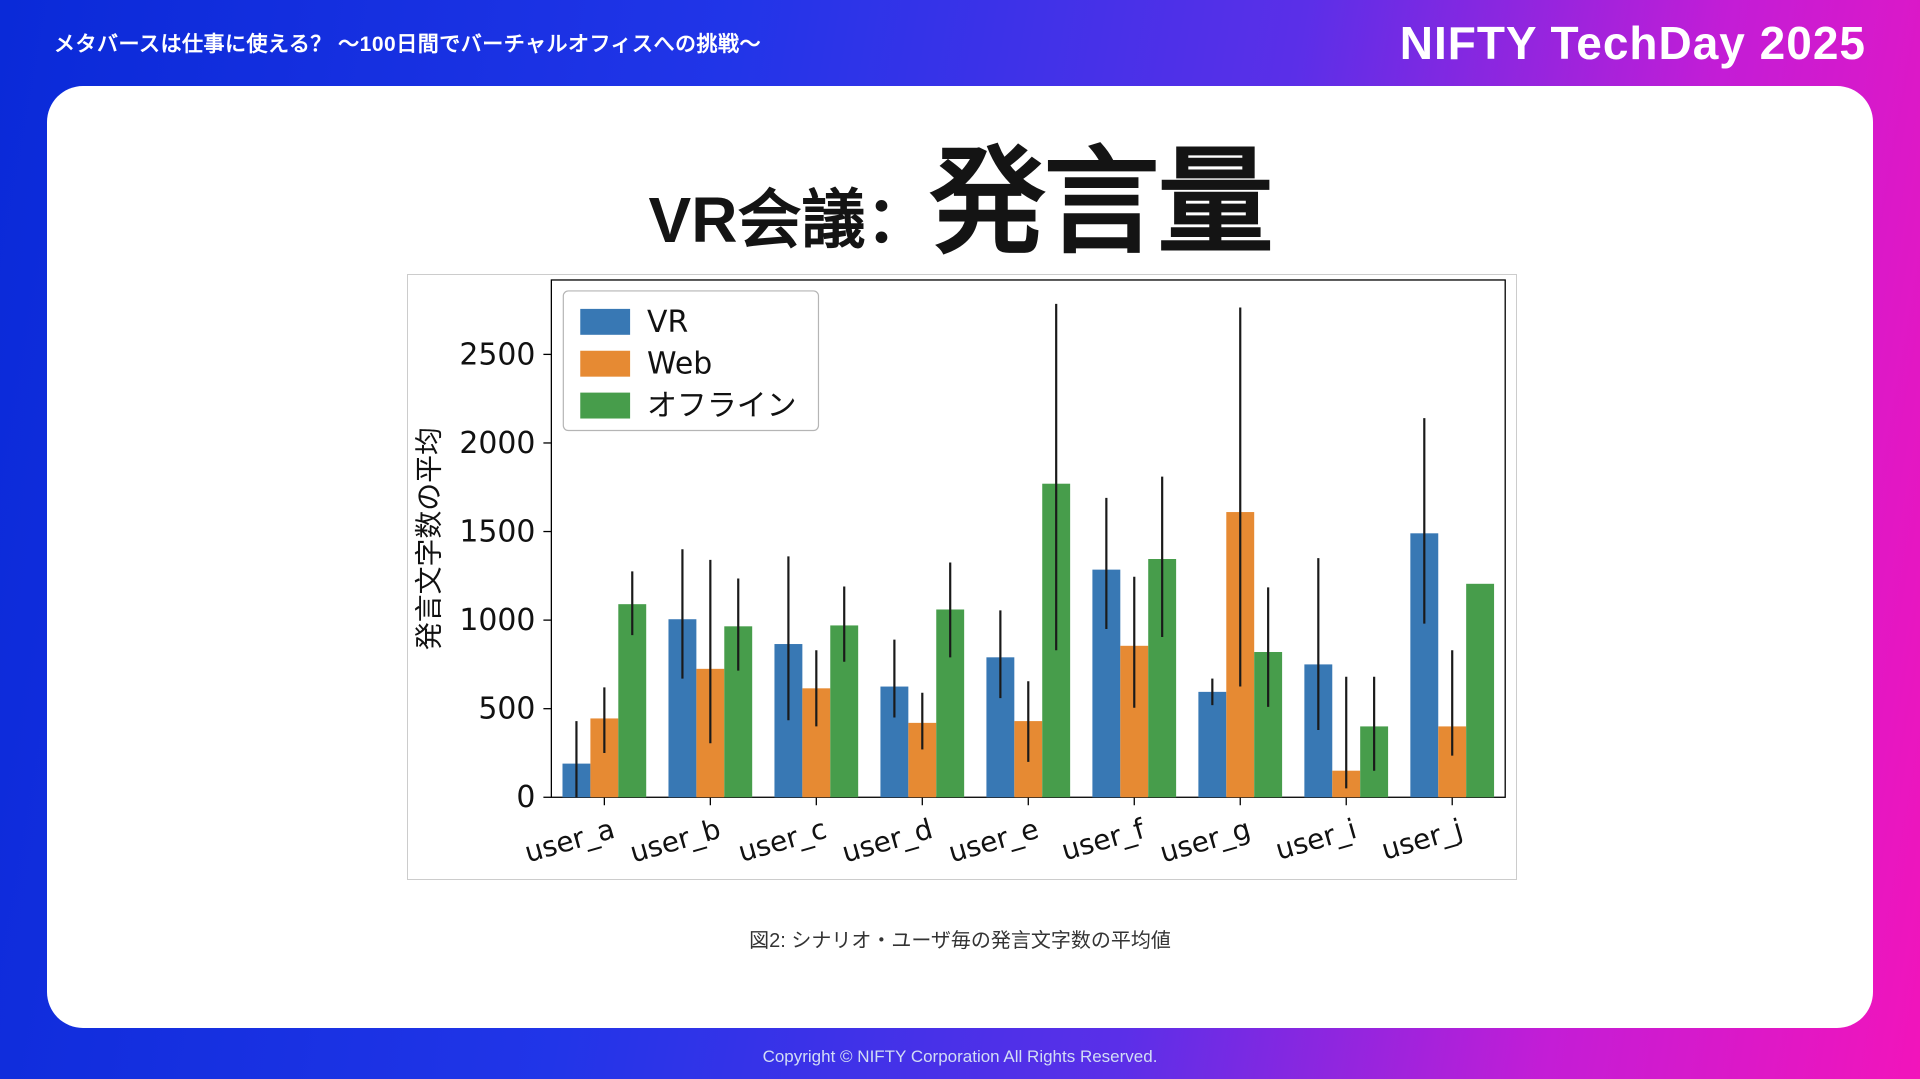 The width and height of the screenshot is (1920, 1079). Describe the element at coordinates (887, 840) in the screenshot. I see `svg-text: user_d` at that location.